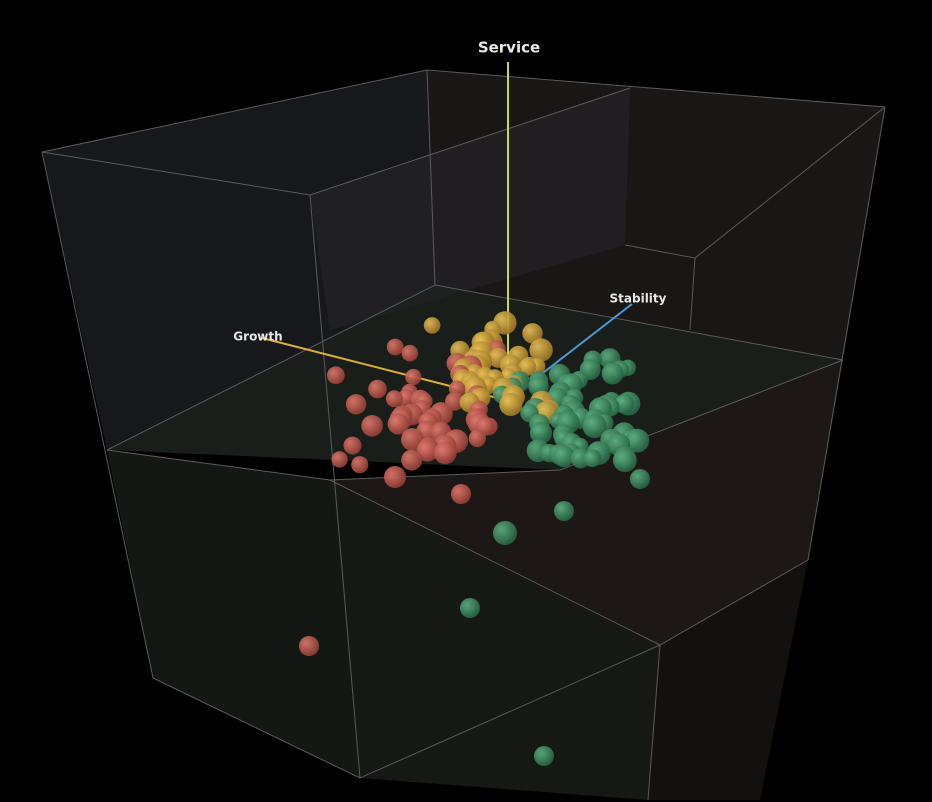 This screenshot has width=932, height=802. I want to click on axis-label: Growth, so click(257, 337).